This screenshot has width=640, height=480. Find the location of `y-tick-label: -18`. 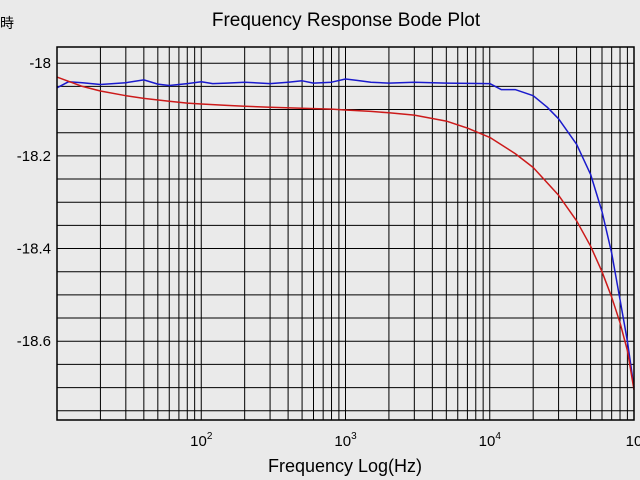

y-tick-label: -18 is located at coordinates (40, 63).